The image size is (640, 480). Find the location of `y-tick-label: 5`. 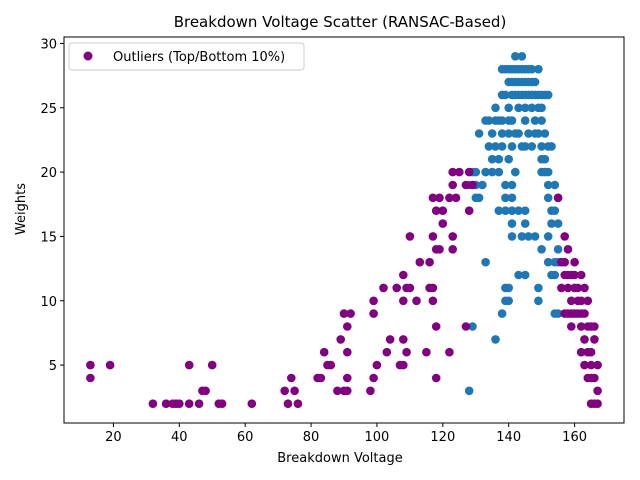

y-tick-label: 5 is located at coordinates (53, 366).